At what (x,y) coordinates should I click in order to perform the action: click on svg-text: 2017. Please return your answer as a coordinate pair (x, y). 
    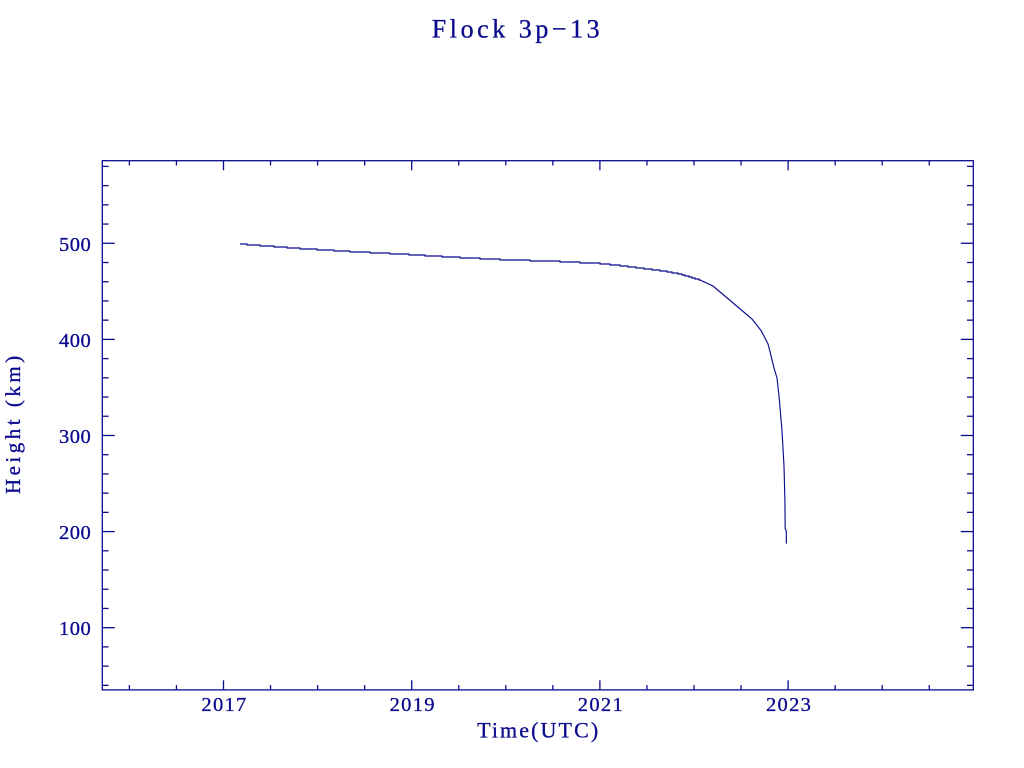
    Looking at the image, I should click on (224, 705).